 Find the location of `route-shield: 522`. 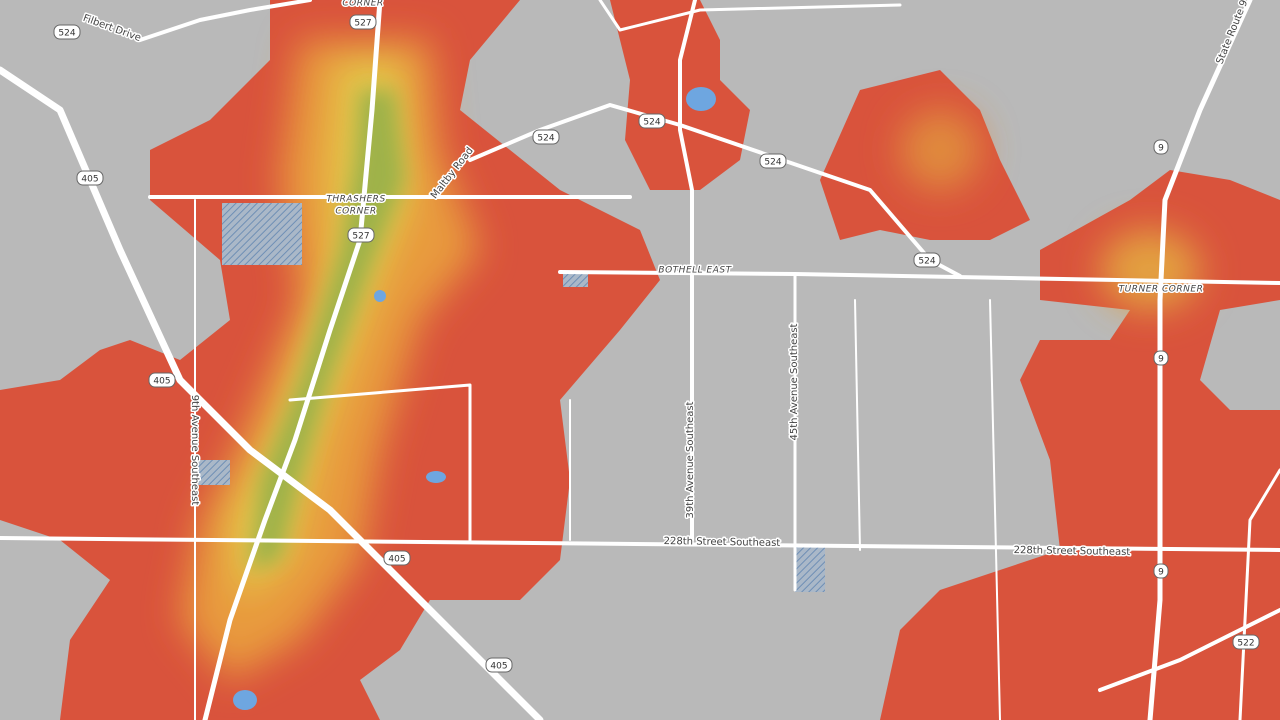

route-shield: 522 is located at coordinates (1246, 642).